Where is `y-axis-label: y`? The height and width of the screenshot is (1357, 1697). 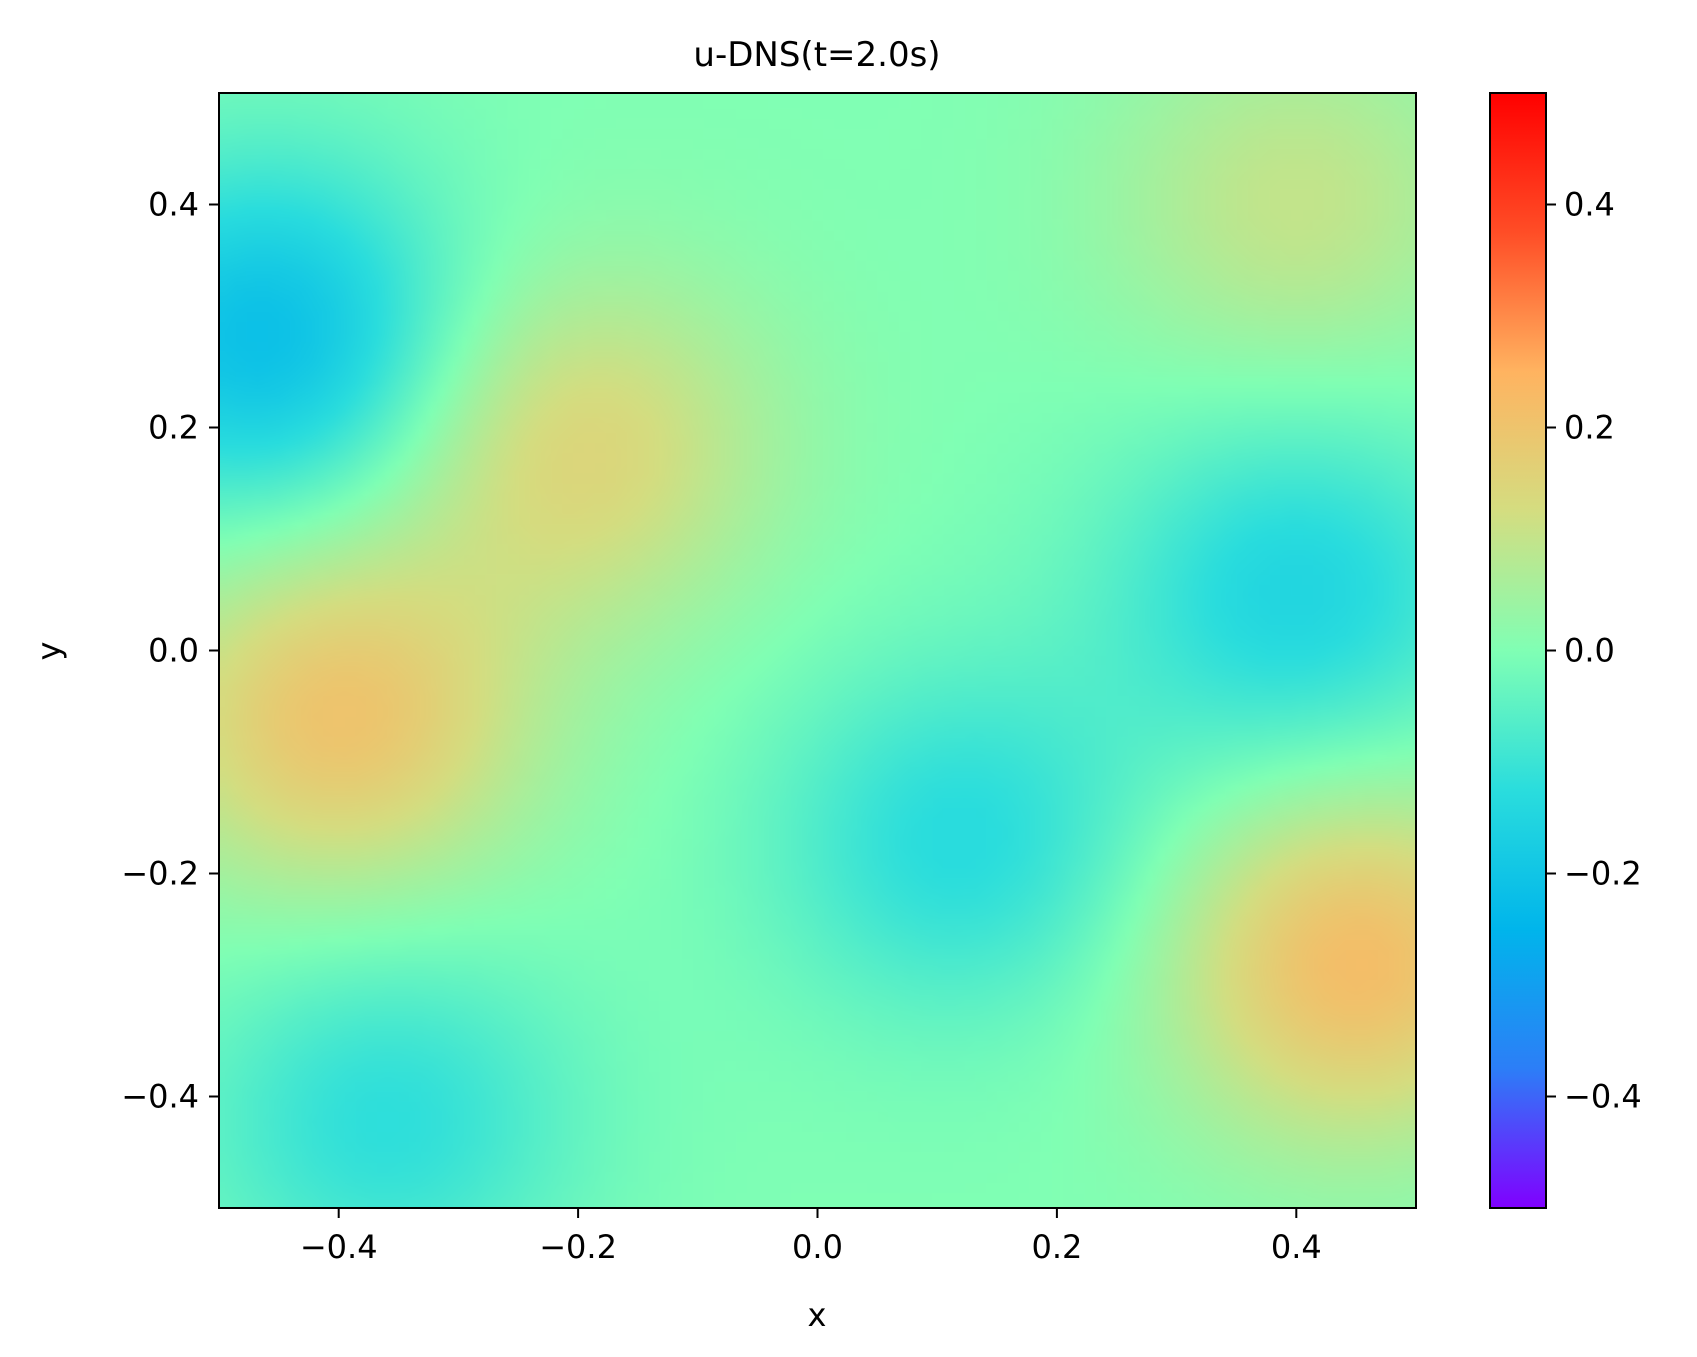 y-axis-label: y is located at coordinates (49, 651).